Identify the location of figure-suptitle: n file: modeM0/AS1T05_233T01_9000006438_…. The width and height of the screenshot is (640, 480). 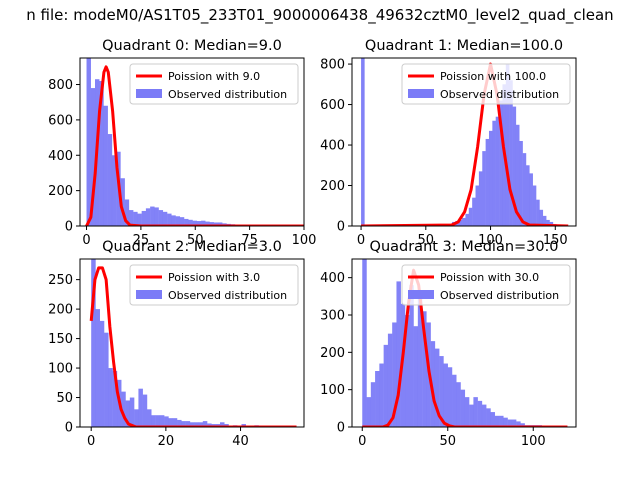
(319, 15).